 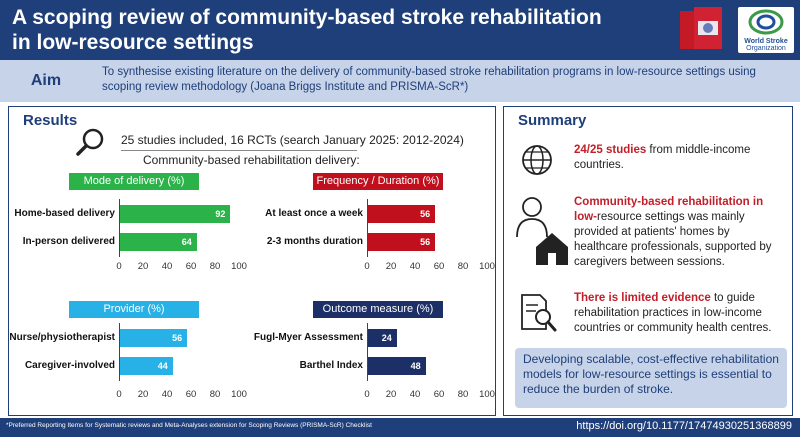 I want to click on summary-heading: Summary, so click(x=552, y=120).